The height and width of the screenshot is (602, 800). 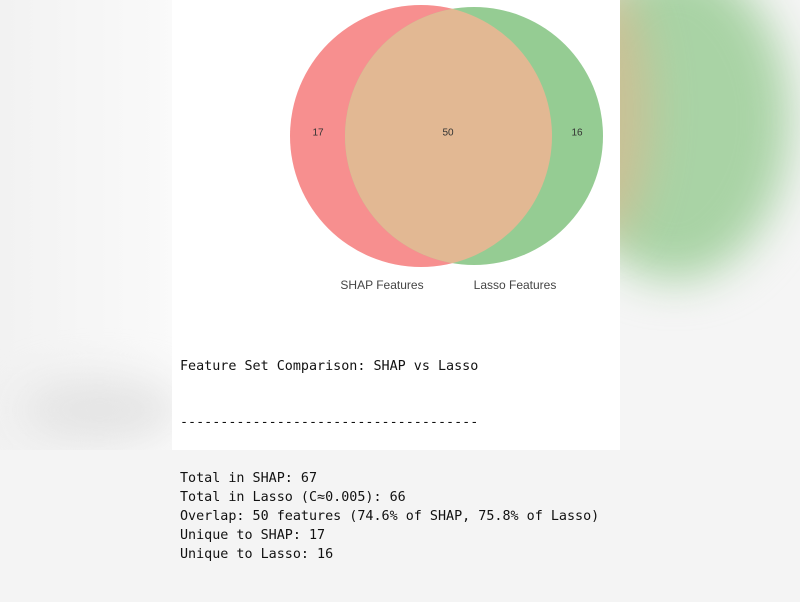 I want to click on region-label: 16, so click(x=577, y=133).